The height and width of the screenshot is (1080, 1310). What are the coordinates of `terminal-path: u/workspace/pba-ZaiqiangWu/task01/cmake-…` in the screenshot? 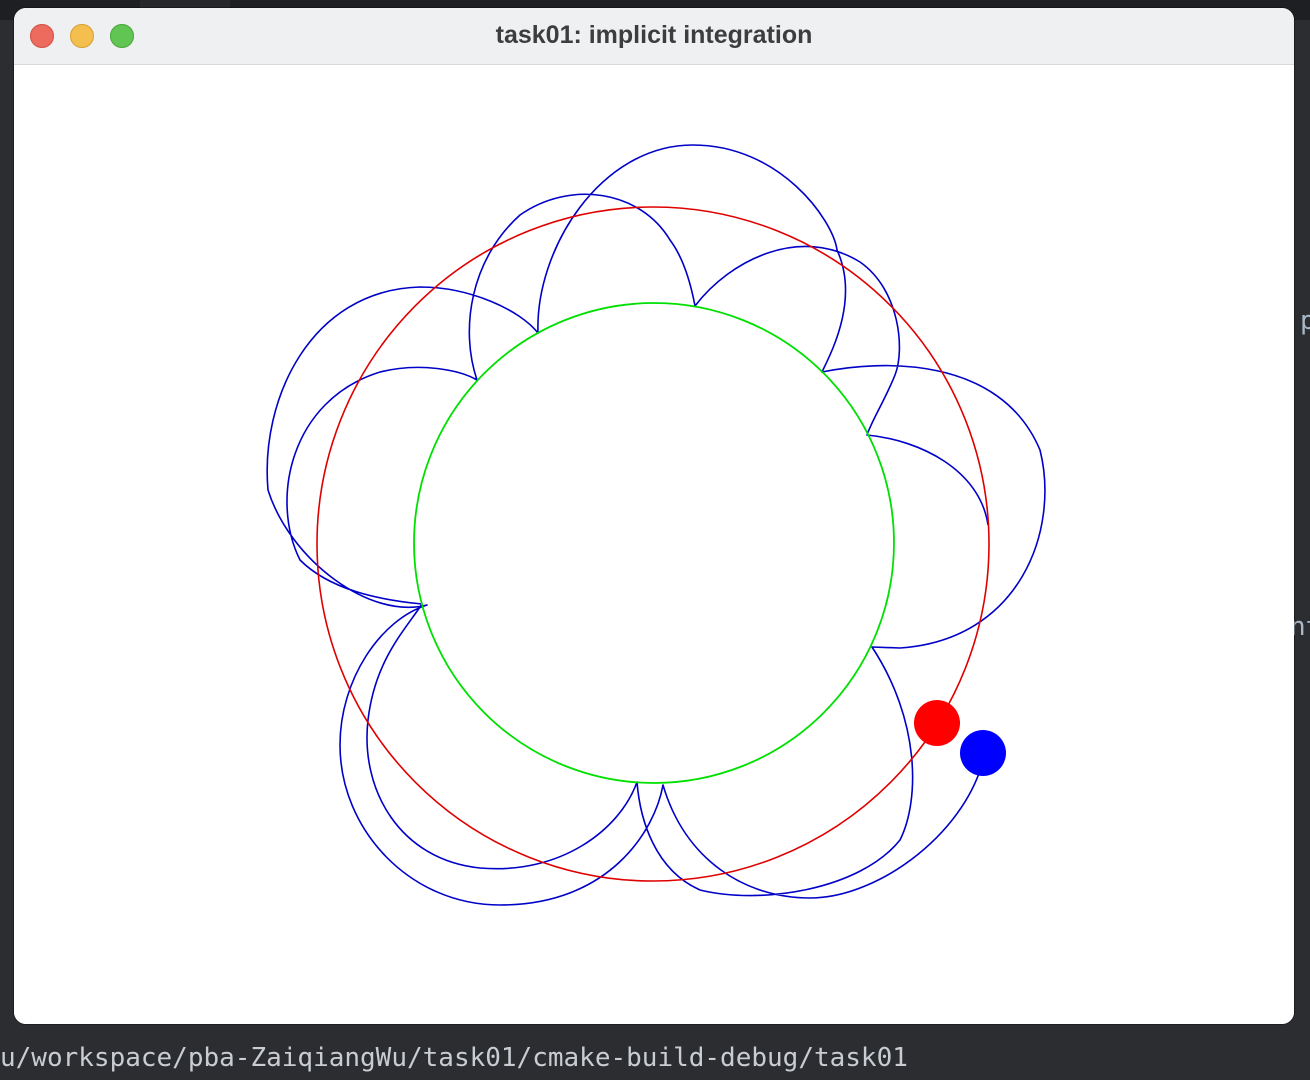 It's located at (655, 1058).